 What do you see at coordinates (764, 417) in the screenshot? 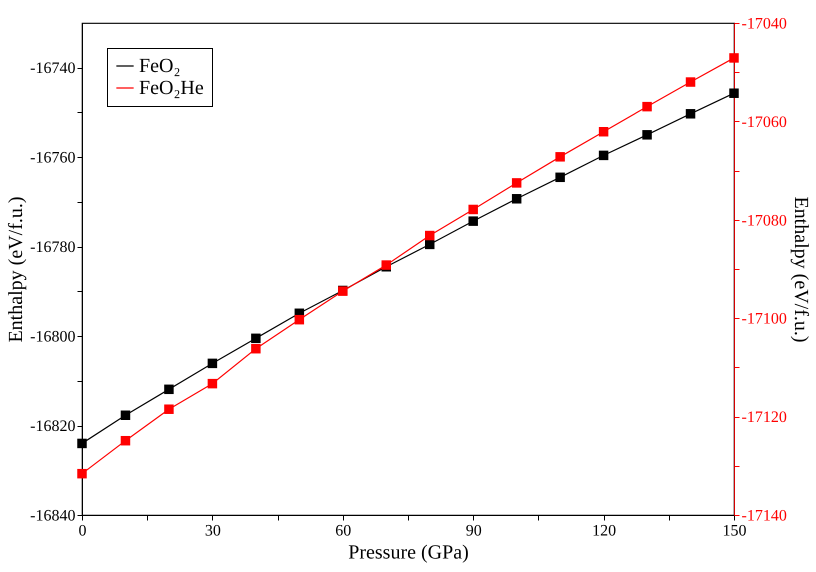
I see `y2-tick-label: -17120` at bounding box center [764, 417].